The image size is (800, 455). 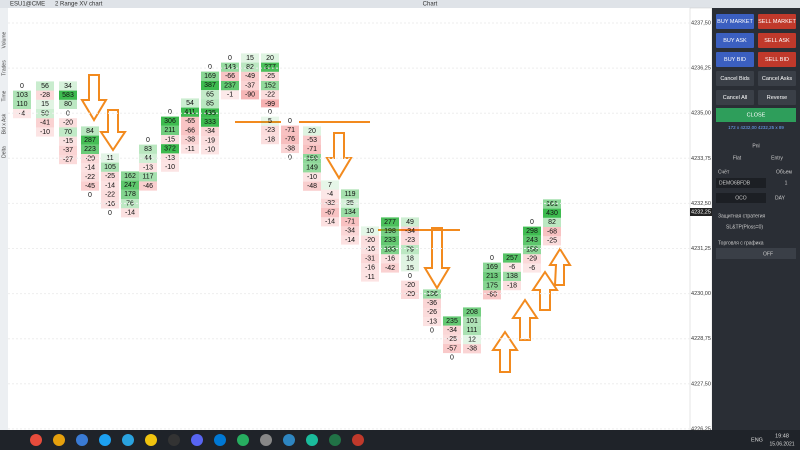 I want to click on button-label: BUY ASK, so click(x=735, y=41).